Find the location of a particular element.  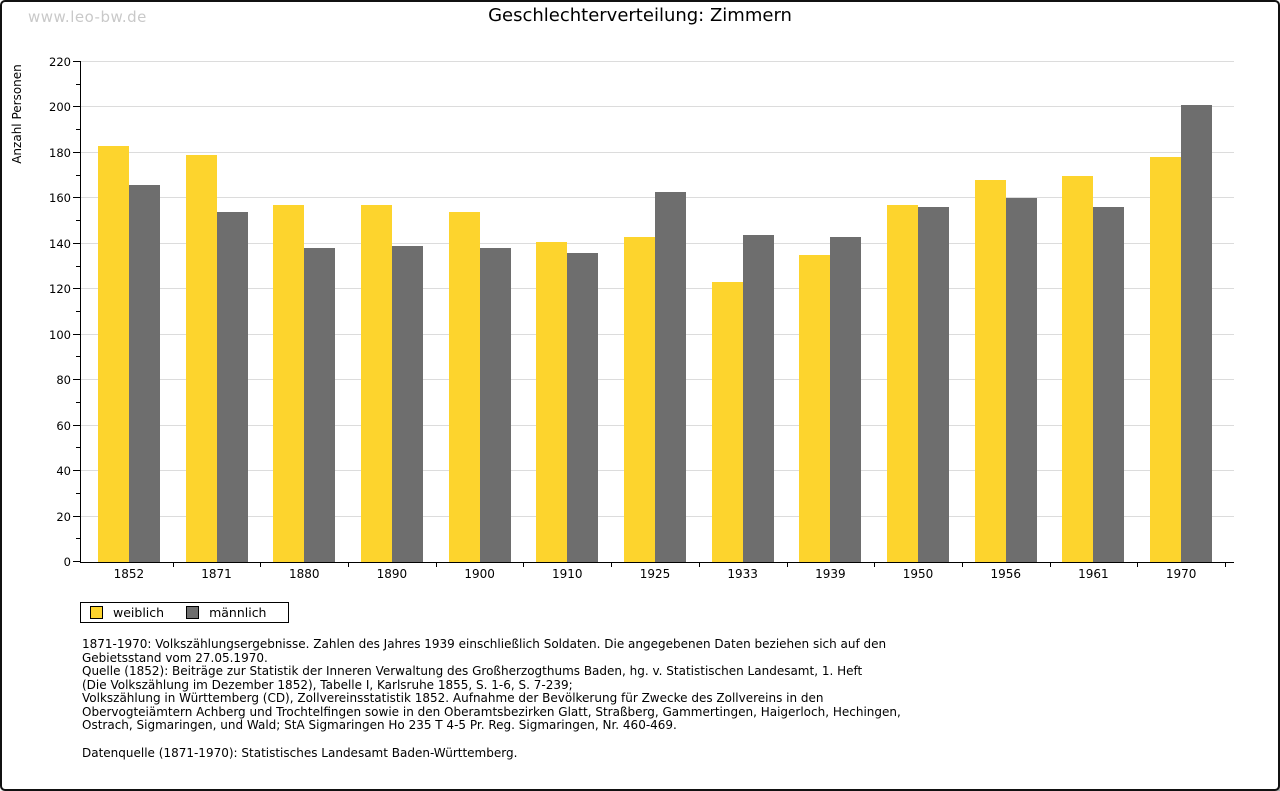

y-tick-label-60: 60 is located at coordinates (63, 425).